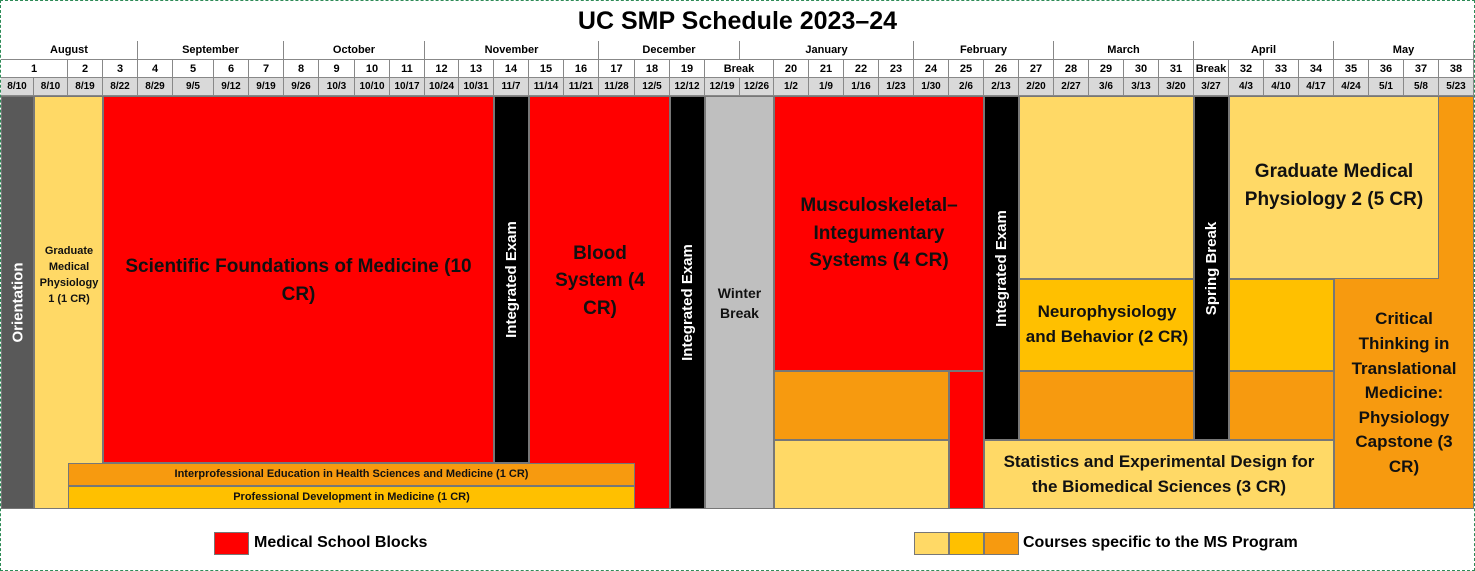 The width and height of the screenshot is (1475, 571). I want to click on stats-block, so click(1159, 474).